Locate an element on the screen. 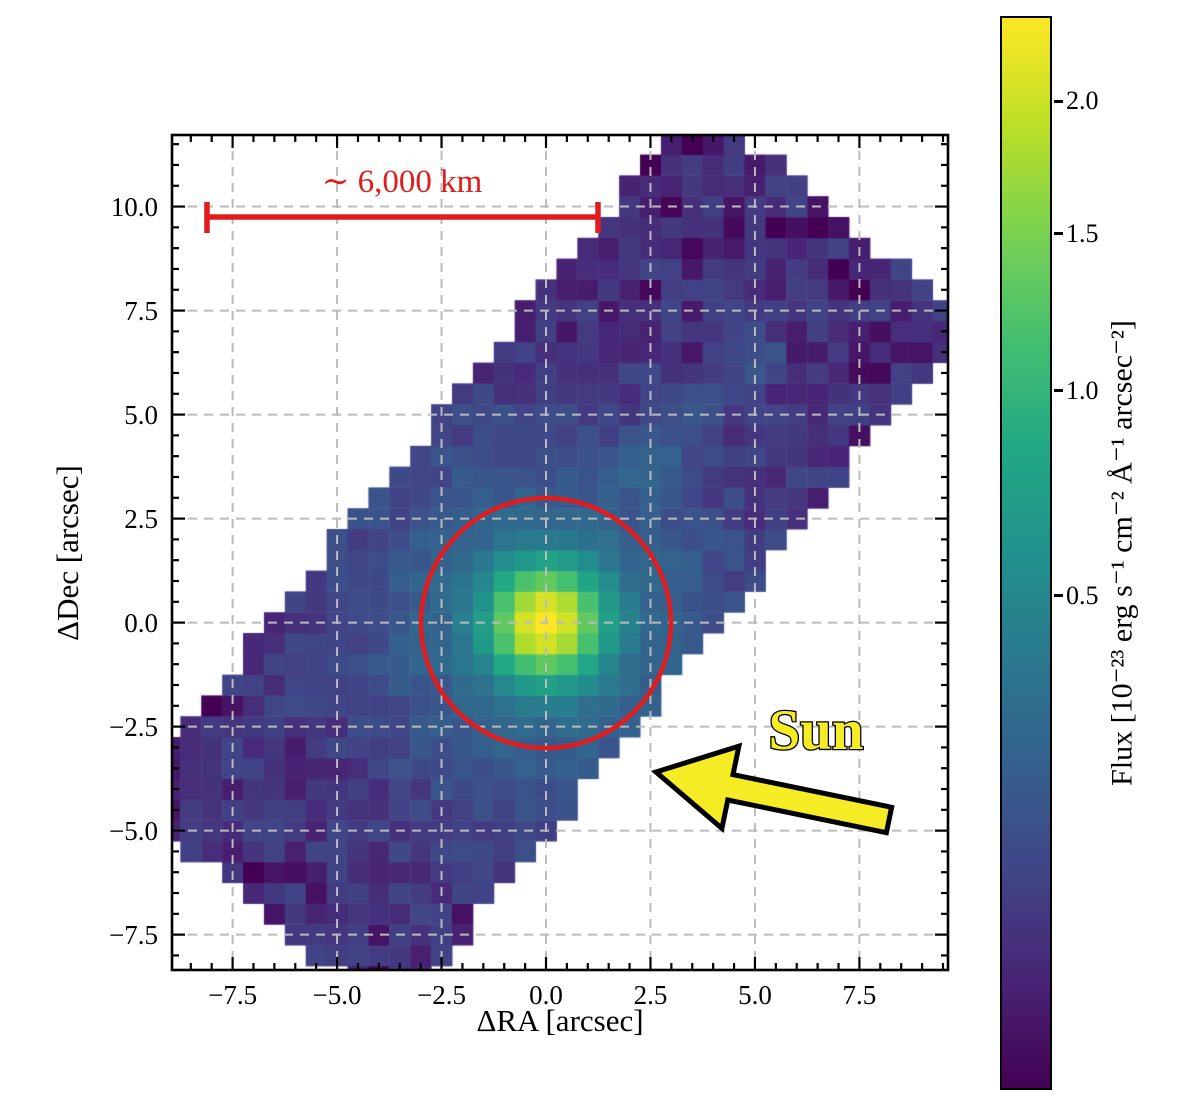  colorbar is located at coordinates (1026, 553).